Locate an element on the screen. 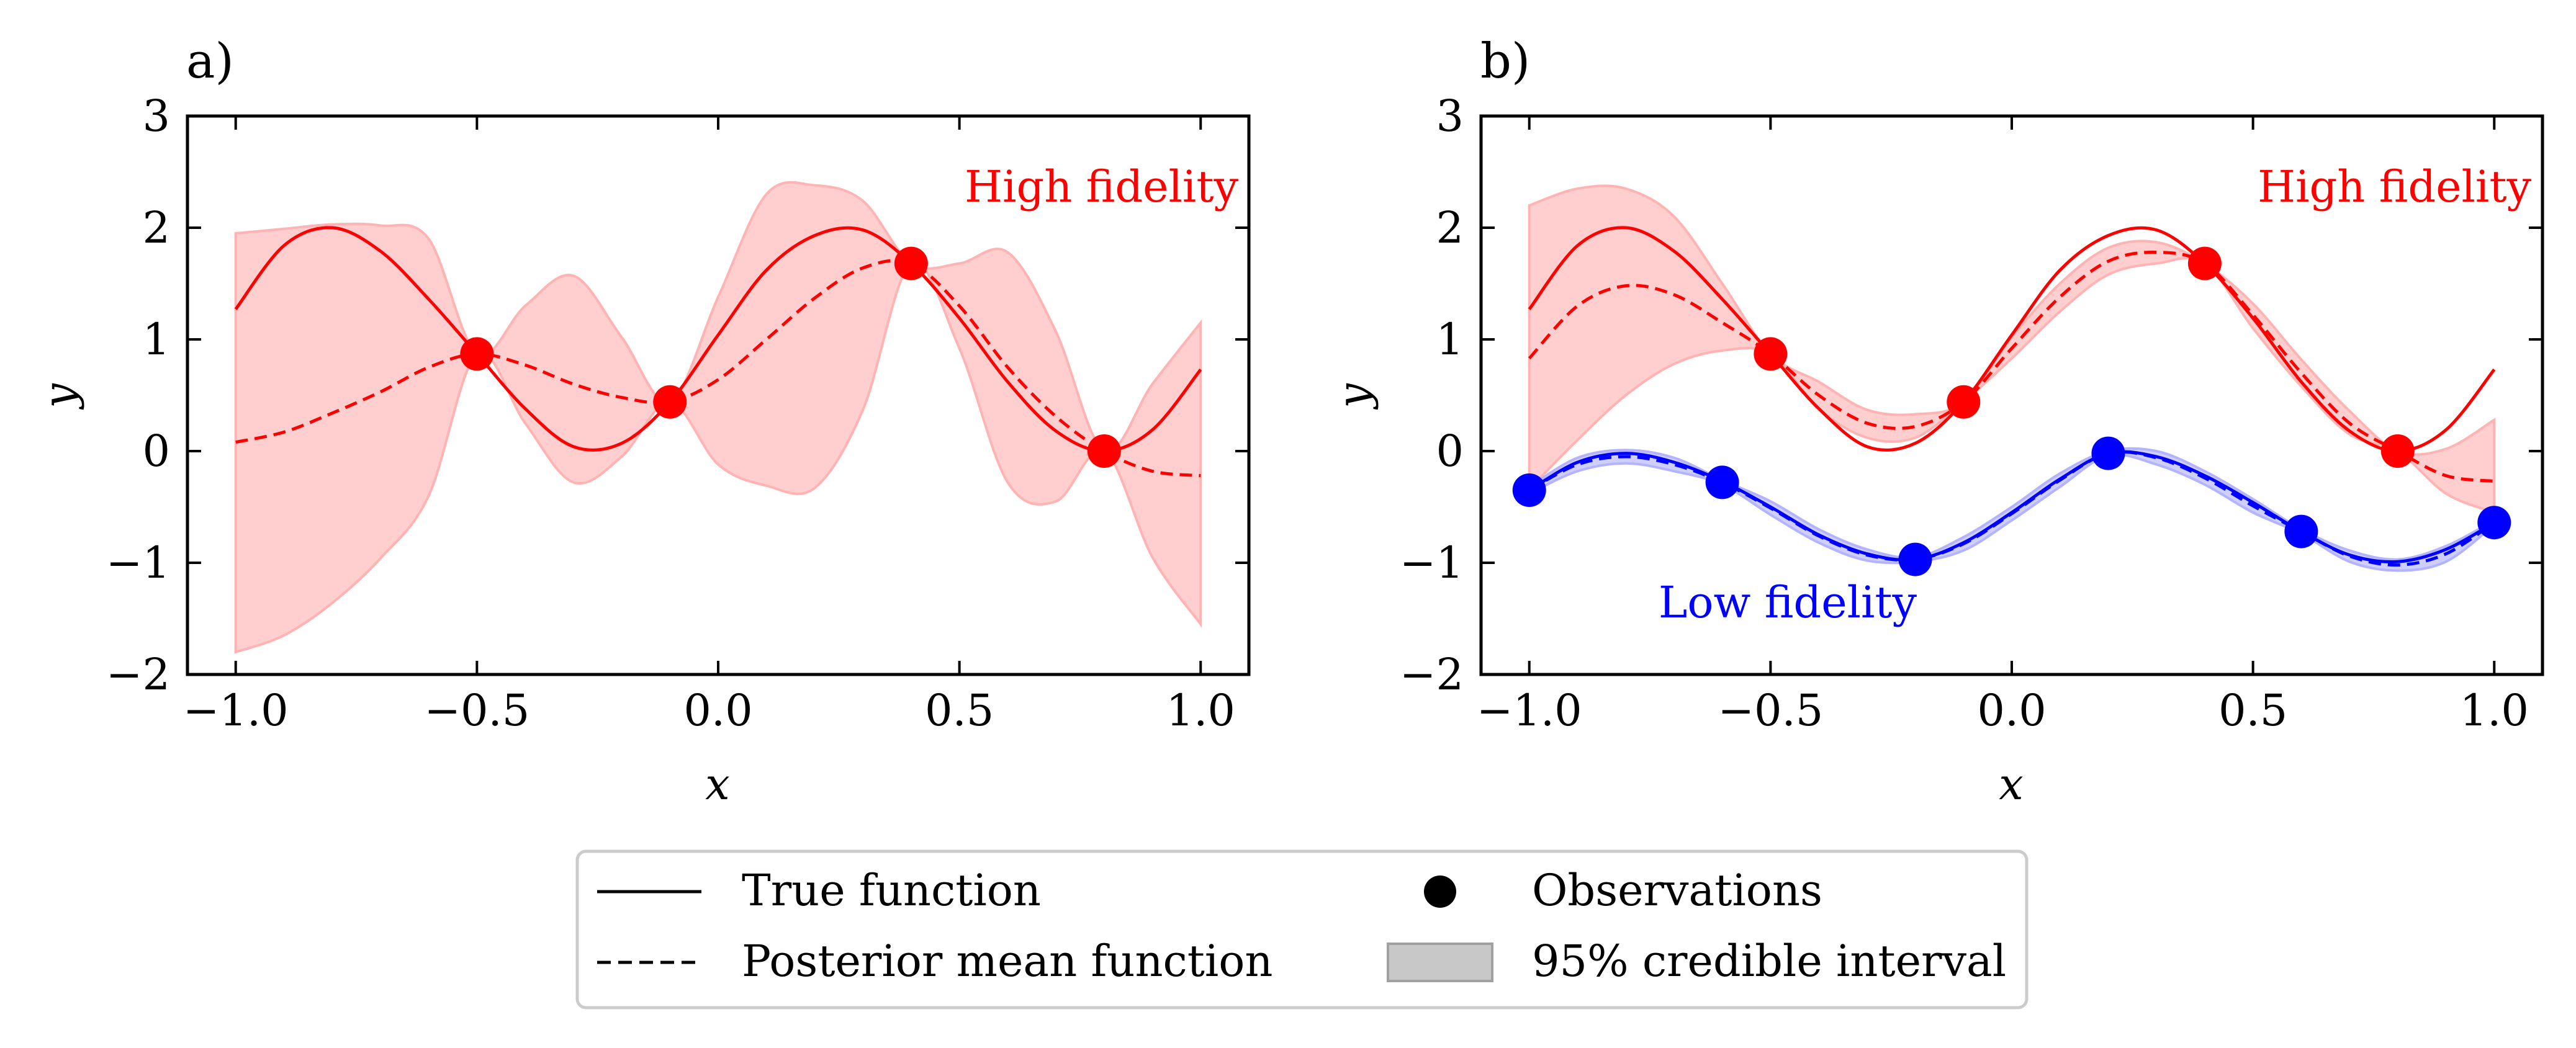 This screenshot has width=2576, height=1048. legend-band-icon is located at coordinates (1440, 962).